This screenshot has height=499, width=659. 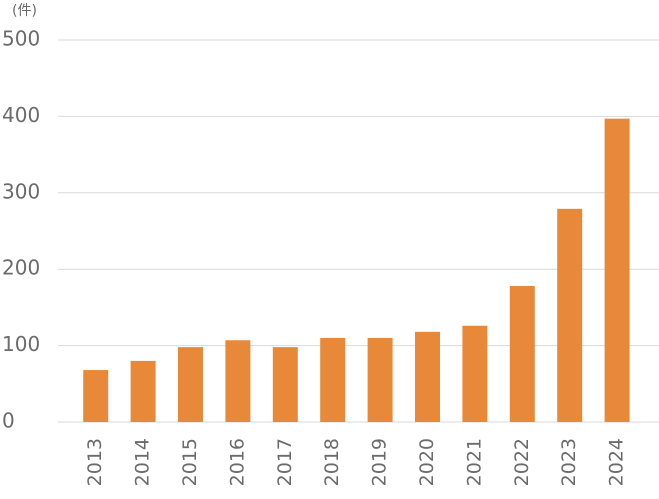 I want to click on unit-label: (件), so click(x=24, y=11).